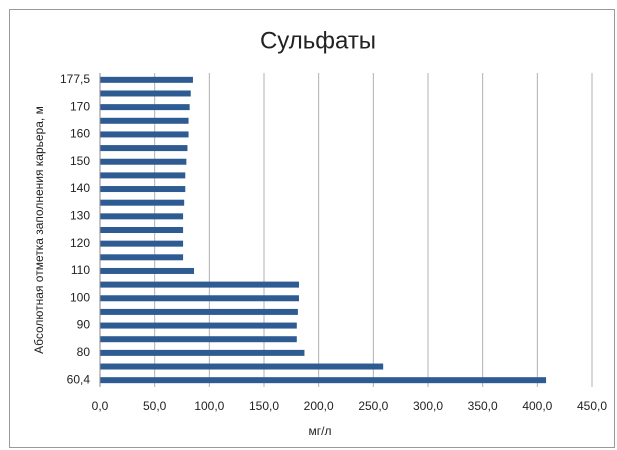 The height and width of the screenshot is (450, 617). What do you see at coordinates (80, 297) in the screenshot?
I see `y-tick-label: 100` at bounding box center [80, 297].